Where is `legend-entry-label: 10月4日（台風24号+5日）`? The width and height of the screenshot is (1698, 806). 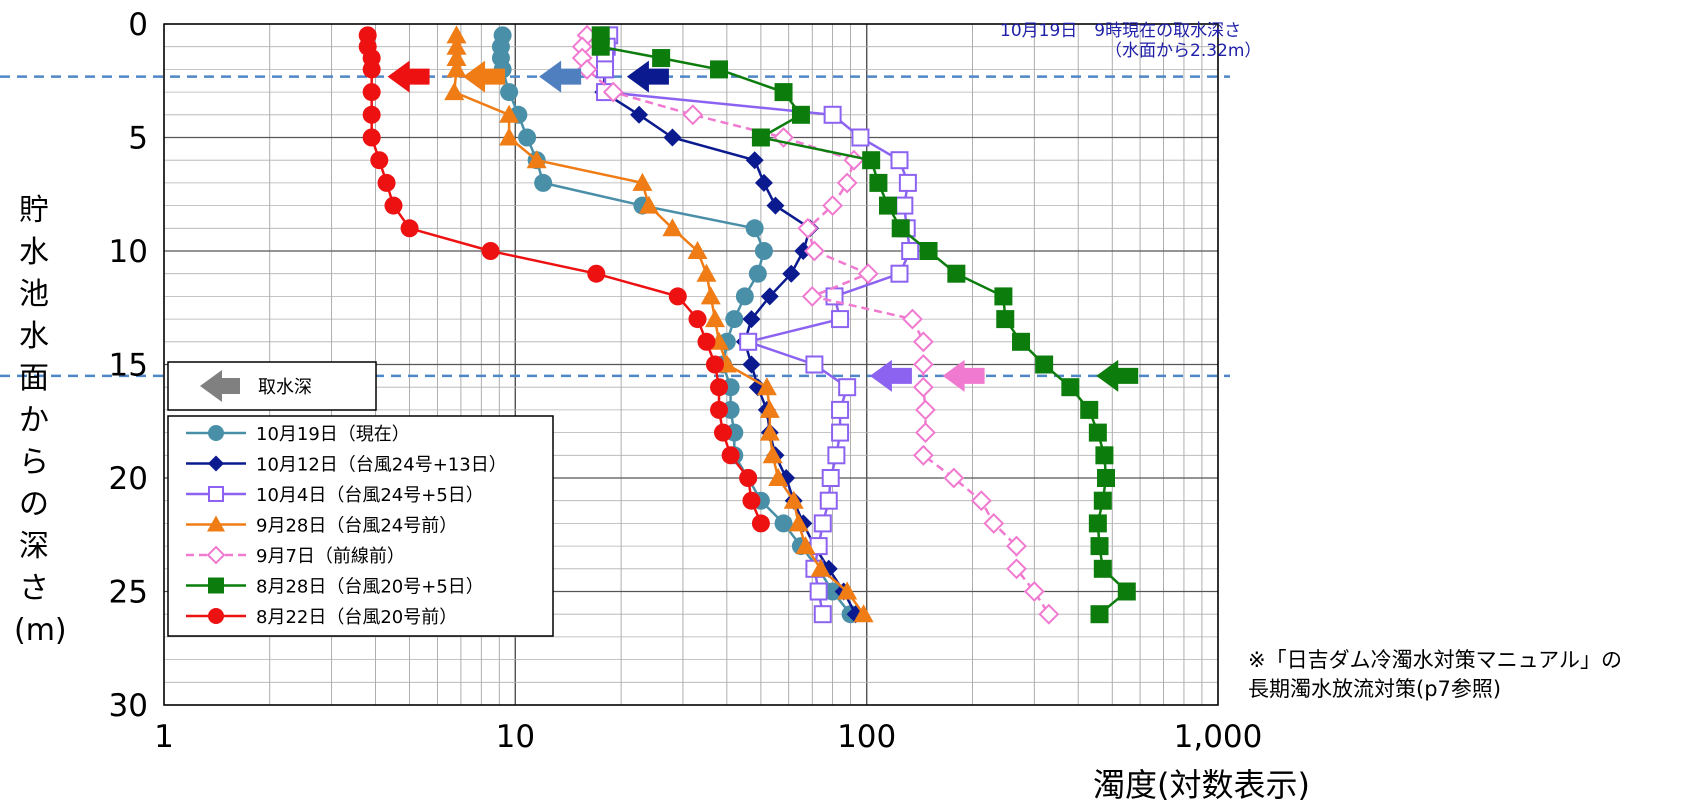 legend-entry-label: 10月4日（台風24号+5日） is located at coordinates (370, 495).